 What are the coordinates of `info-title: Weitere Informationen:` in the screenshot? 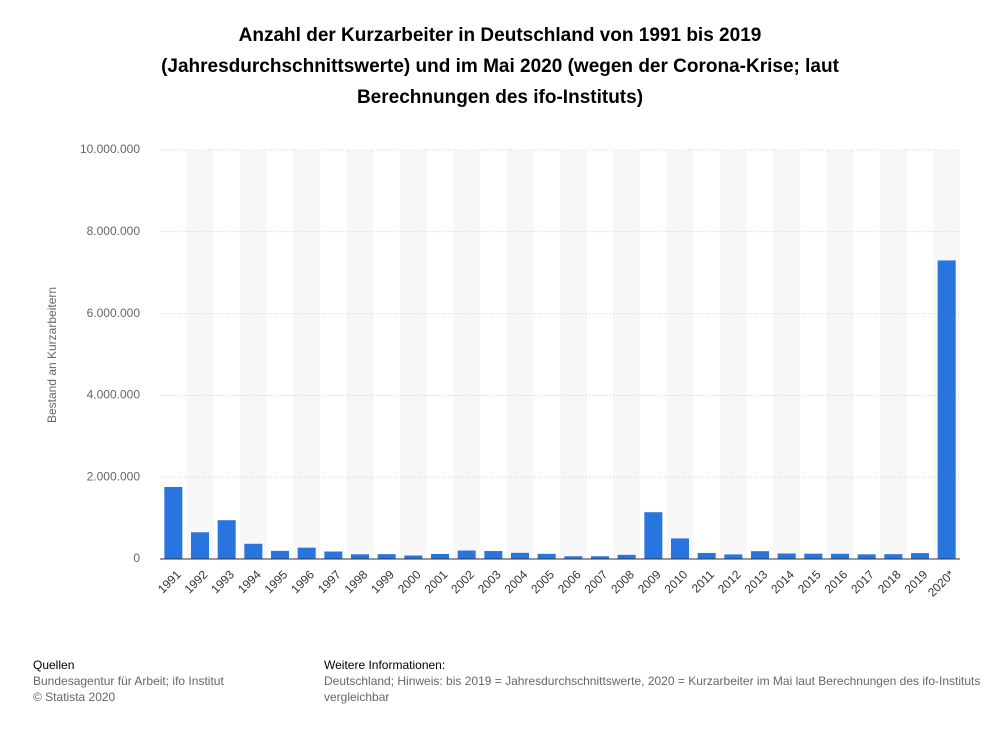 It's located at (385, 665).